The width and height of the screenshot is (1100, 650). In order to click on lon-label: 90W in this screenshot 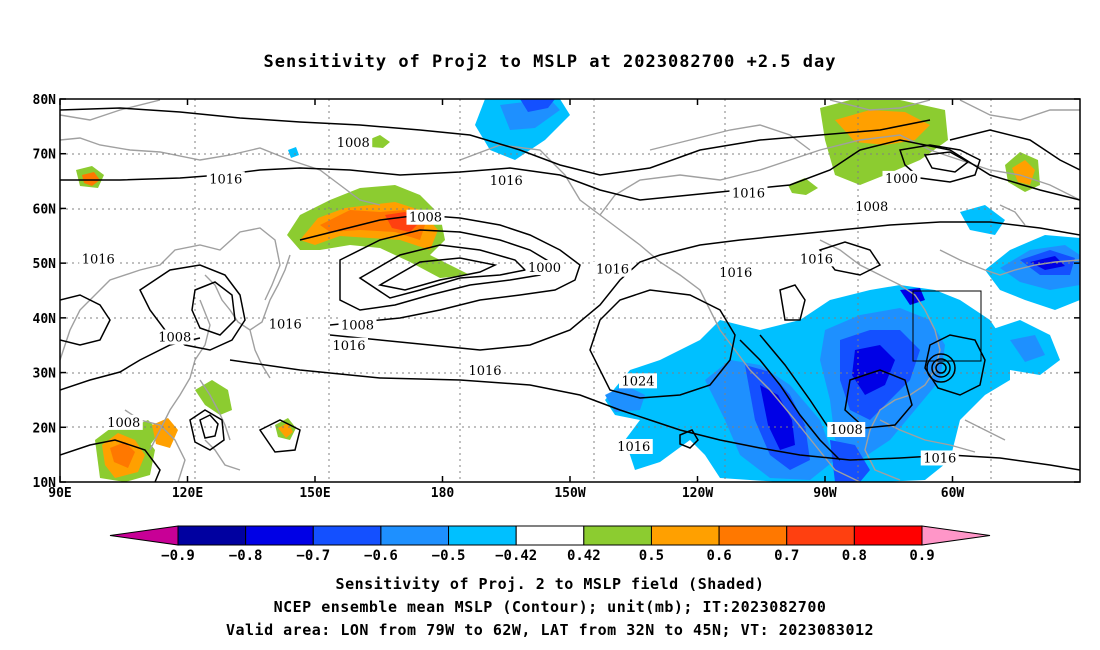, I will do `click(825, 493)`.